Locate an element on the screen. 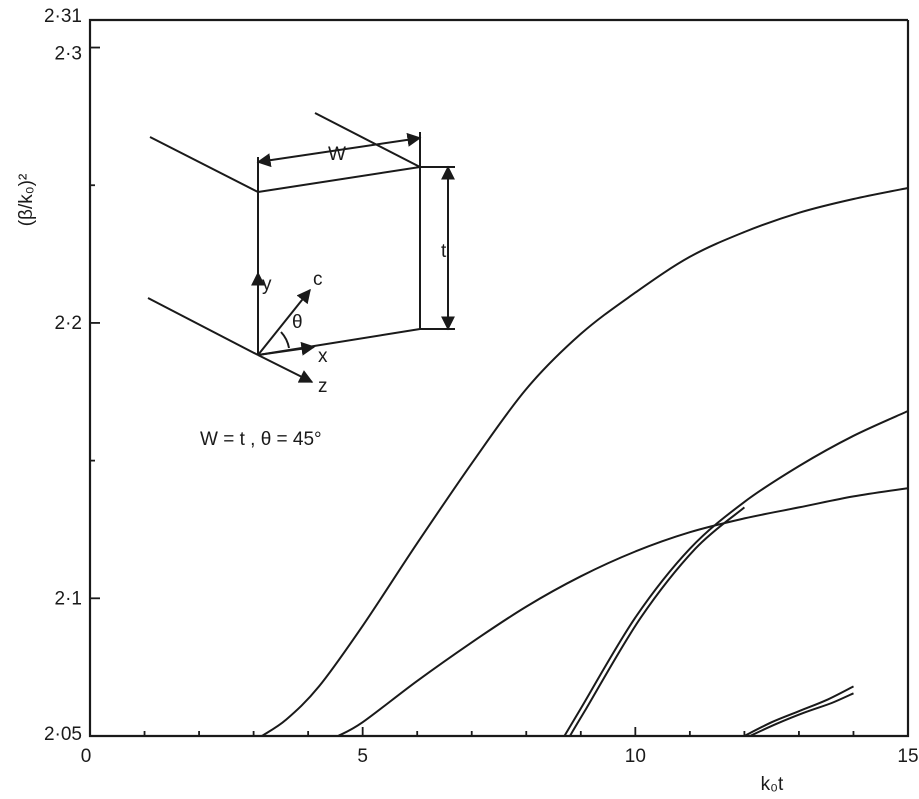  inset-label-w: W is located at coordinates (337, 154).